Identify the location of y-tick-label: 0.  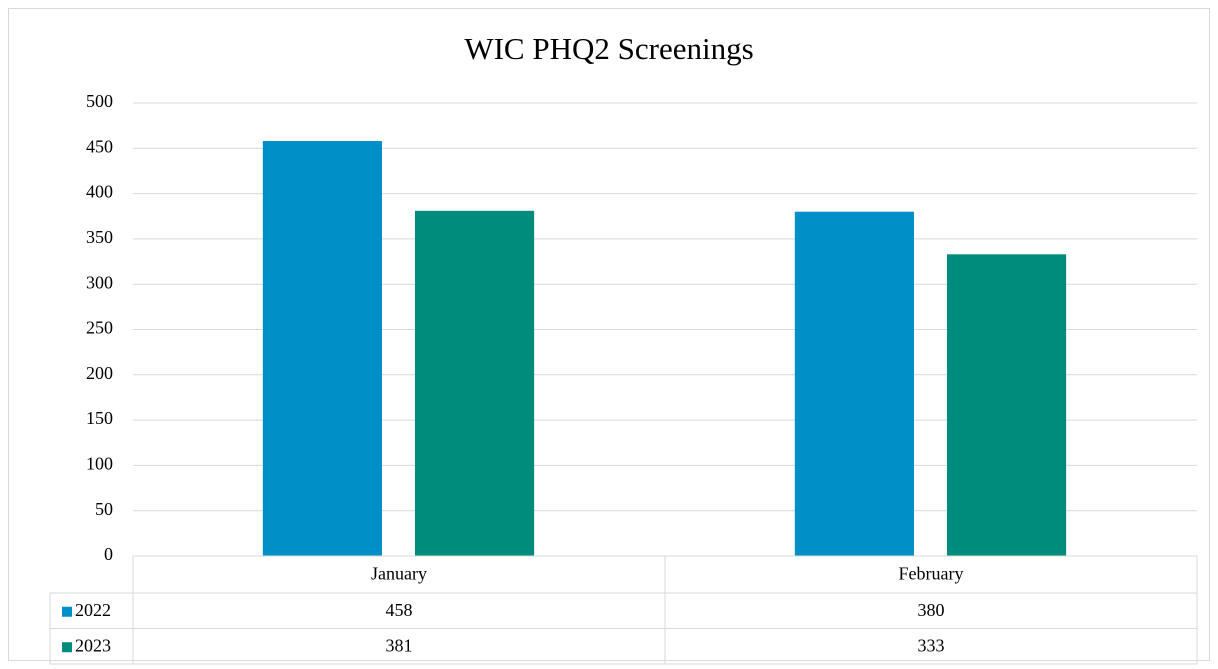
(108, 554).